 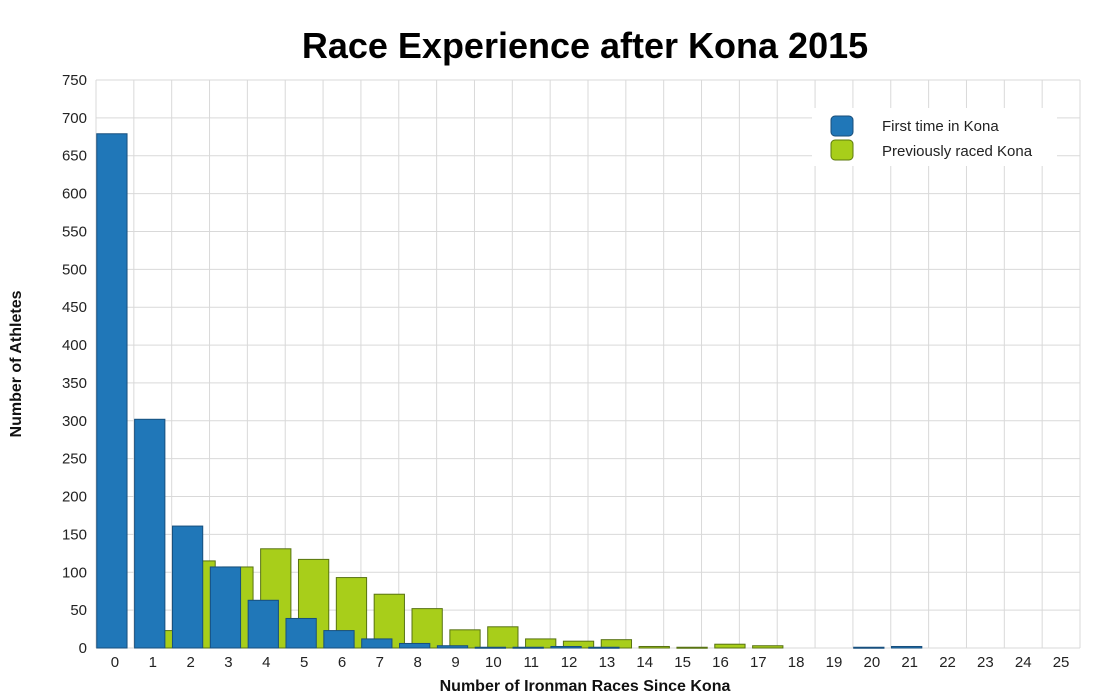 I want to click on x-tick-label: 17, so click(x=758, y=662).